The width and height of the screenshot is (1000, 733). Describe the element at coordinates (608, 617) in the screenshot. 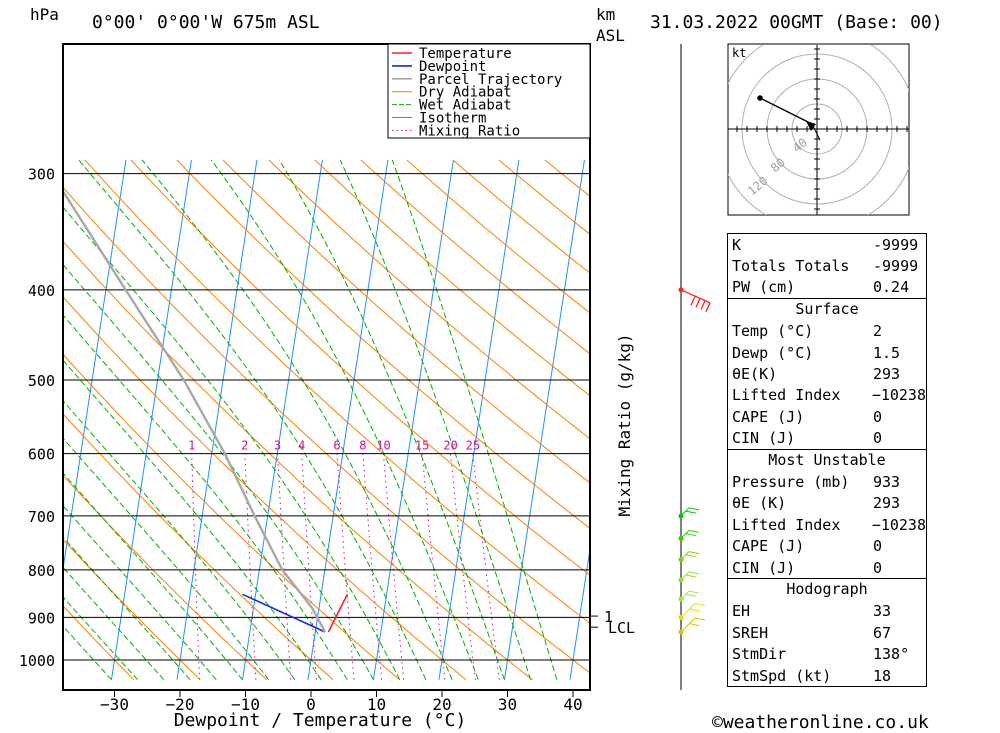

I see `height-label: 1` at that location.